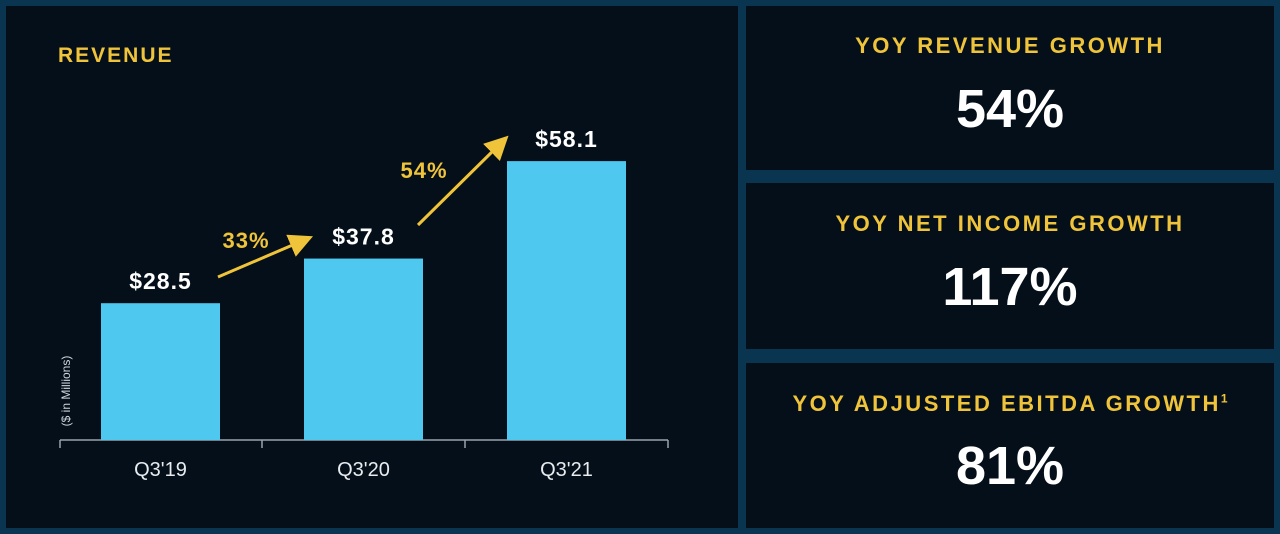 Image resolution: width=1280 pixels, height=534 pixels. I want to click on ebitda-growth-value: 81%, so click(1010, 466).